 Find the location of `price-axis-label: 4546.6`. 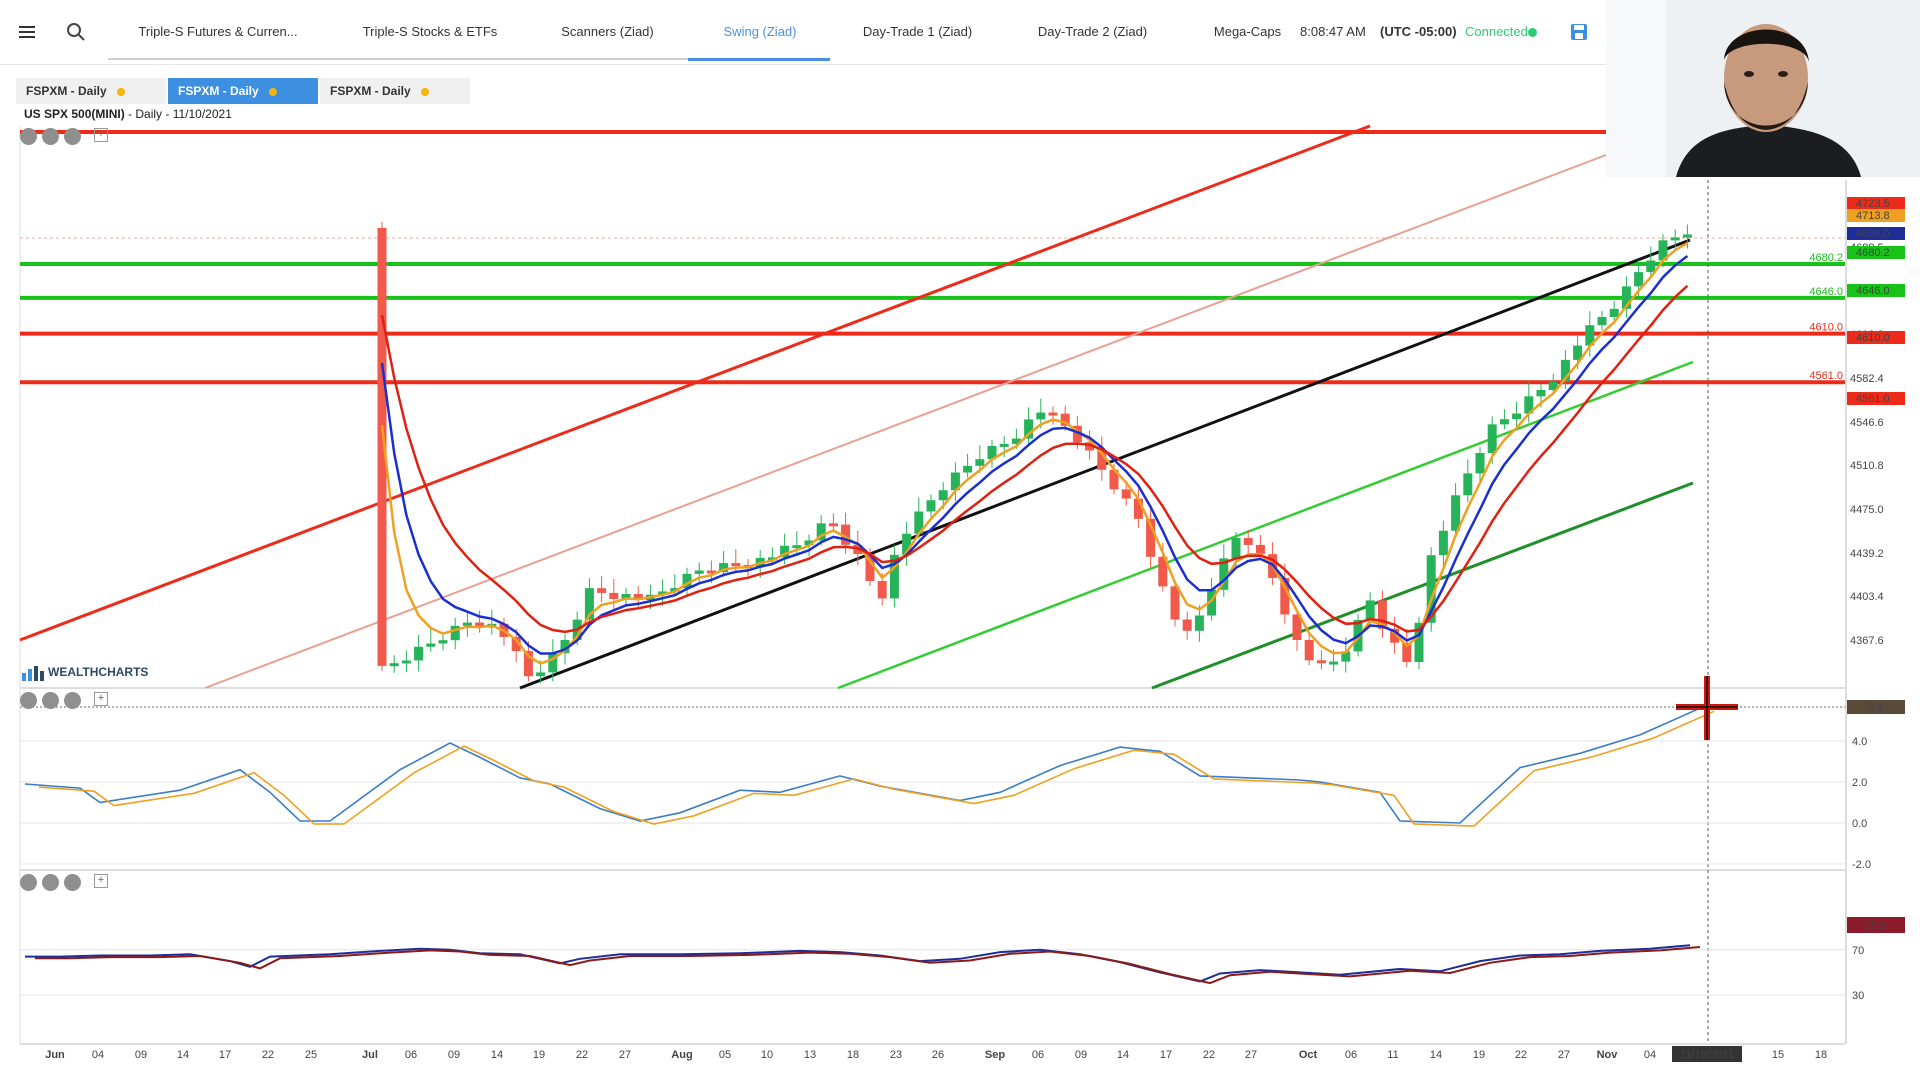

price-axis-label: 4546.6 is located at coordinates (1867, 423).